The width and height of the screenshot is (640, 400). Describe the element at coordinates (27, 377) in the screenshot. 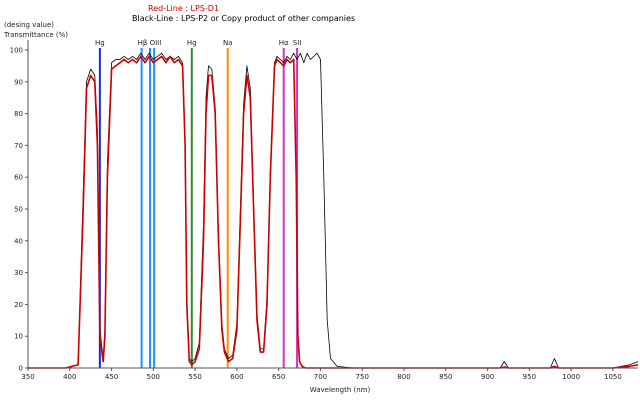

I see `x-tick-label-350: 350` at that location.